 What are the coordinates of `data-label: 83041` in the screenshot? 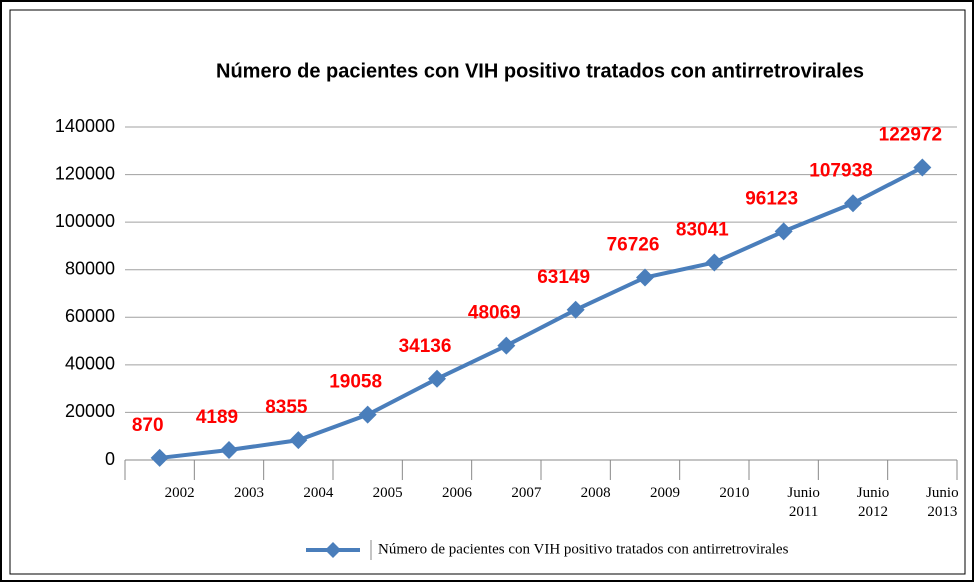 It's located at (702, 229).